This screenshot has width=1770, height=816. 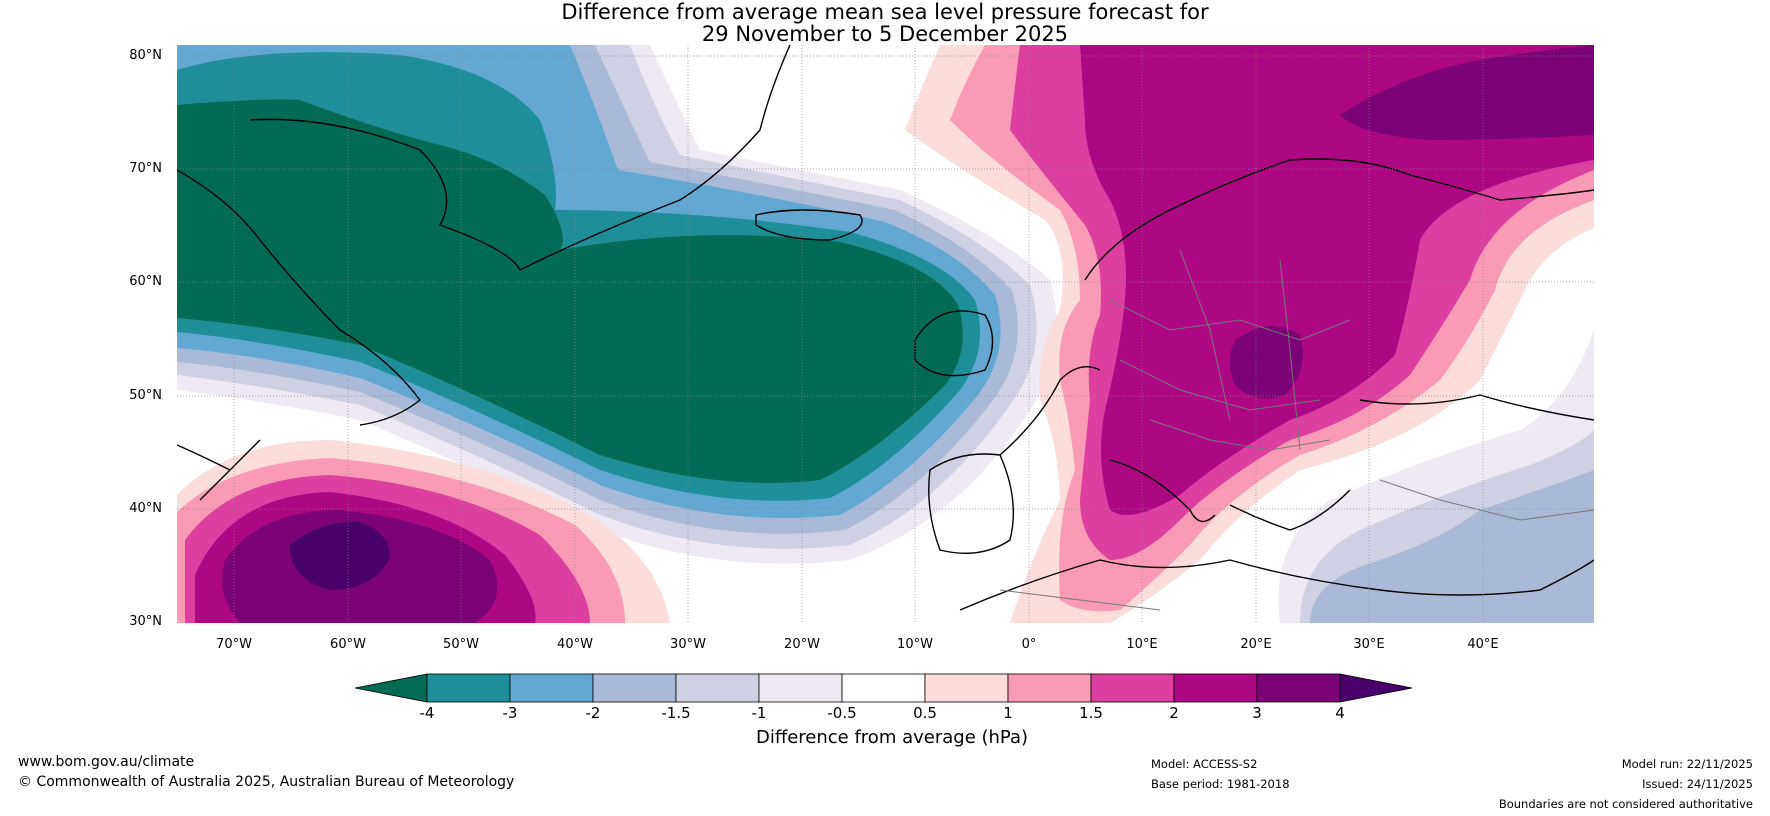 What do you see at coordinates (593, 713) in the screenshot?
I see `colorbar-tick-label: -2` at bounding box center [593, 713].